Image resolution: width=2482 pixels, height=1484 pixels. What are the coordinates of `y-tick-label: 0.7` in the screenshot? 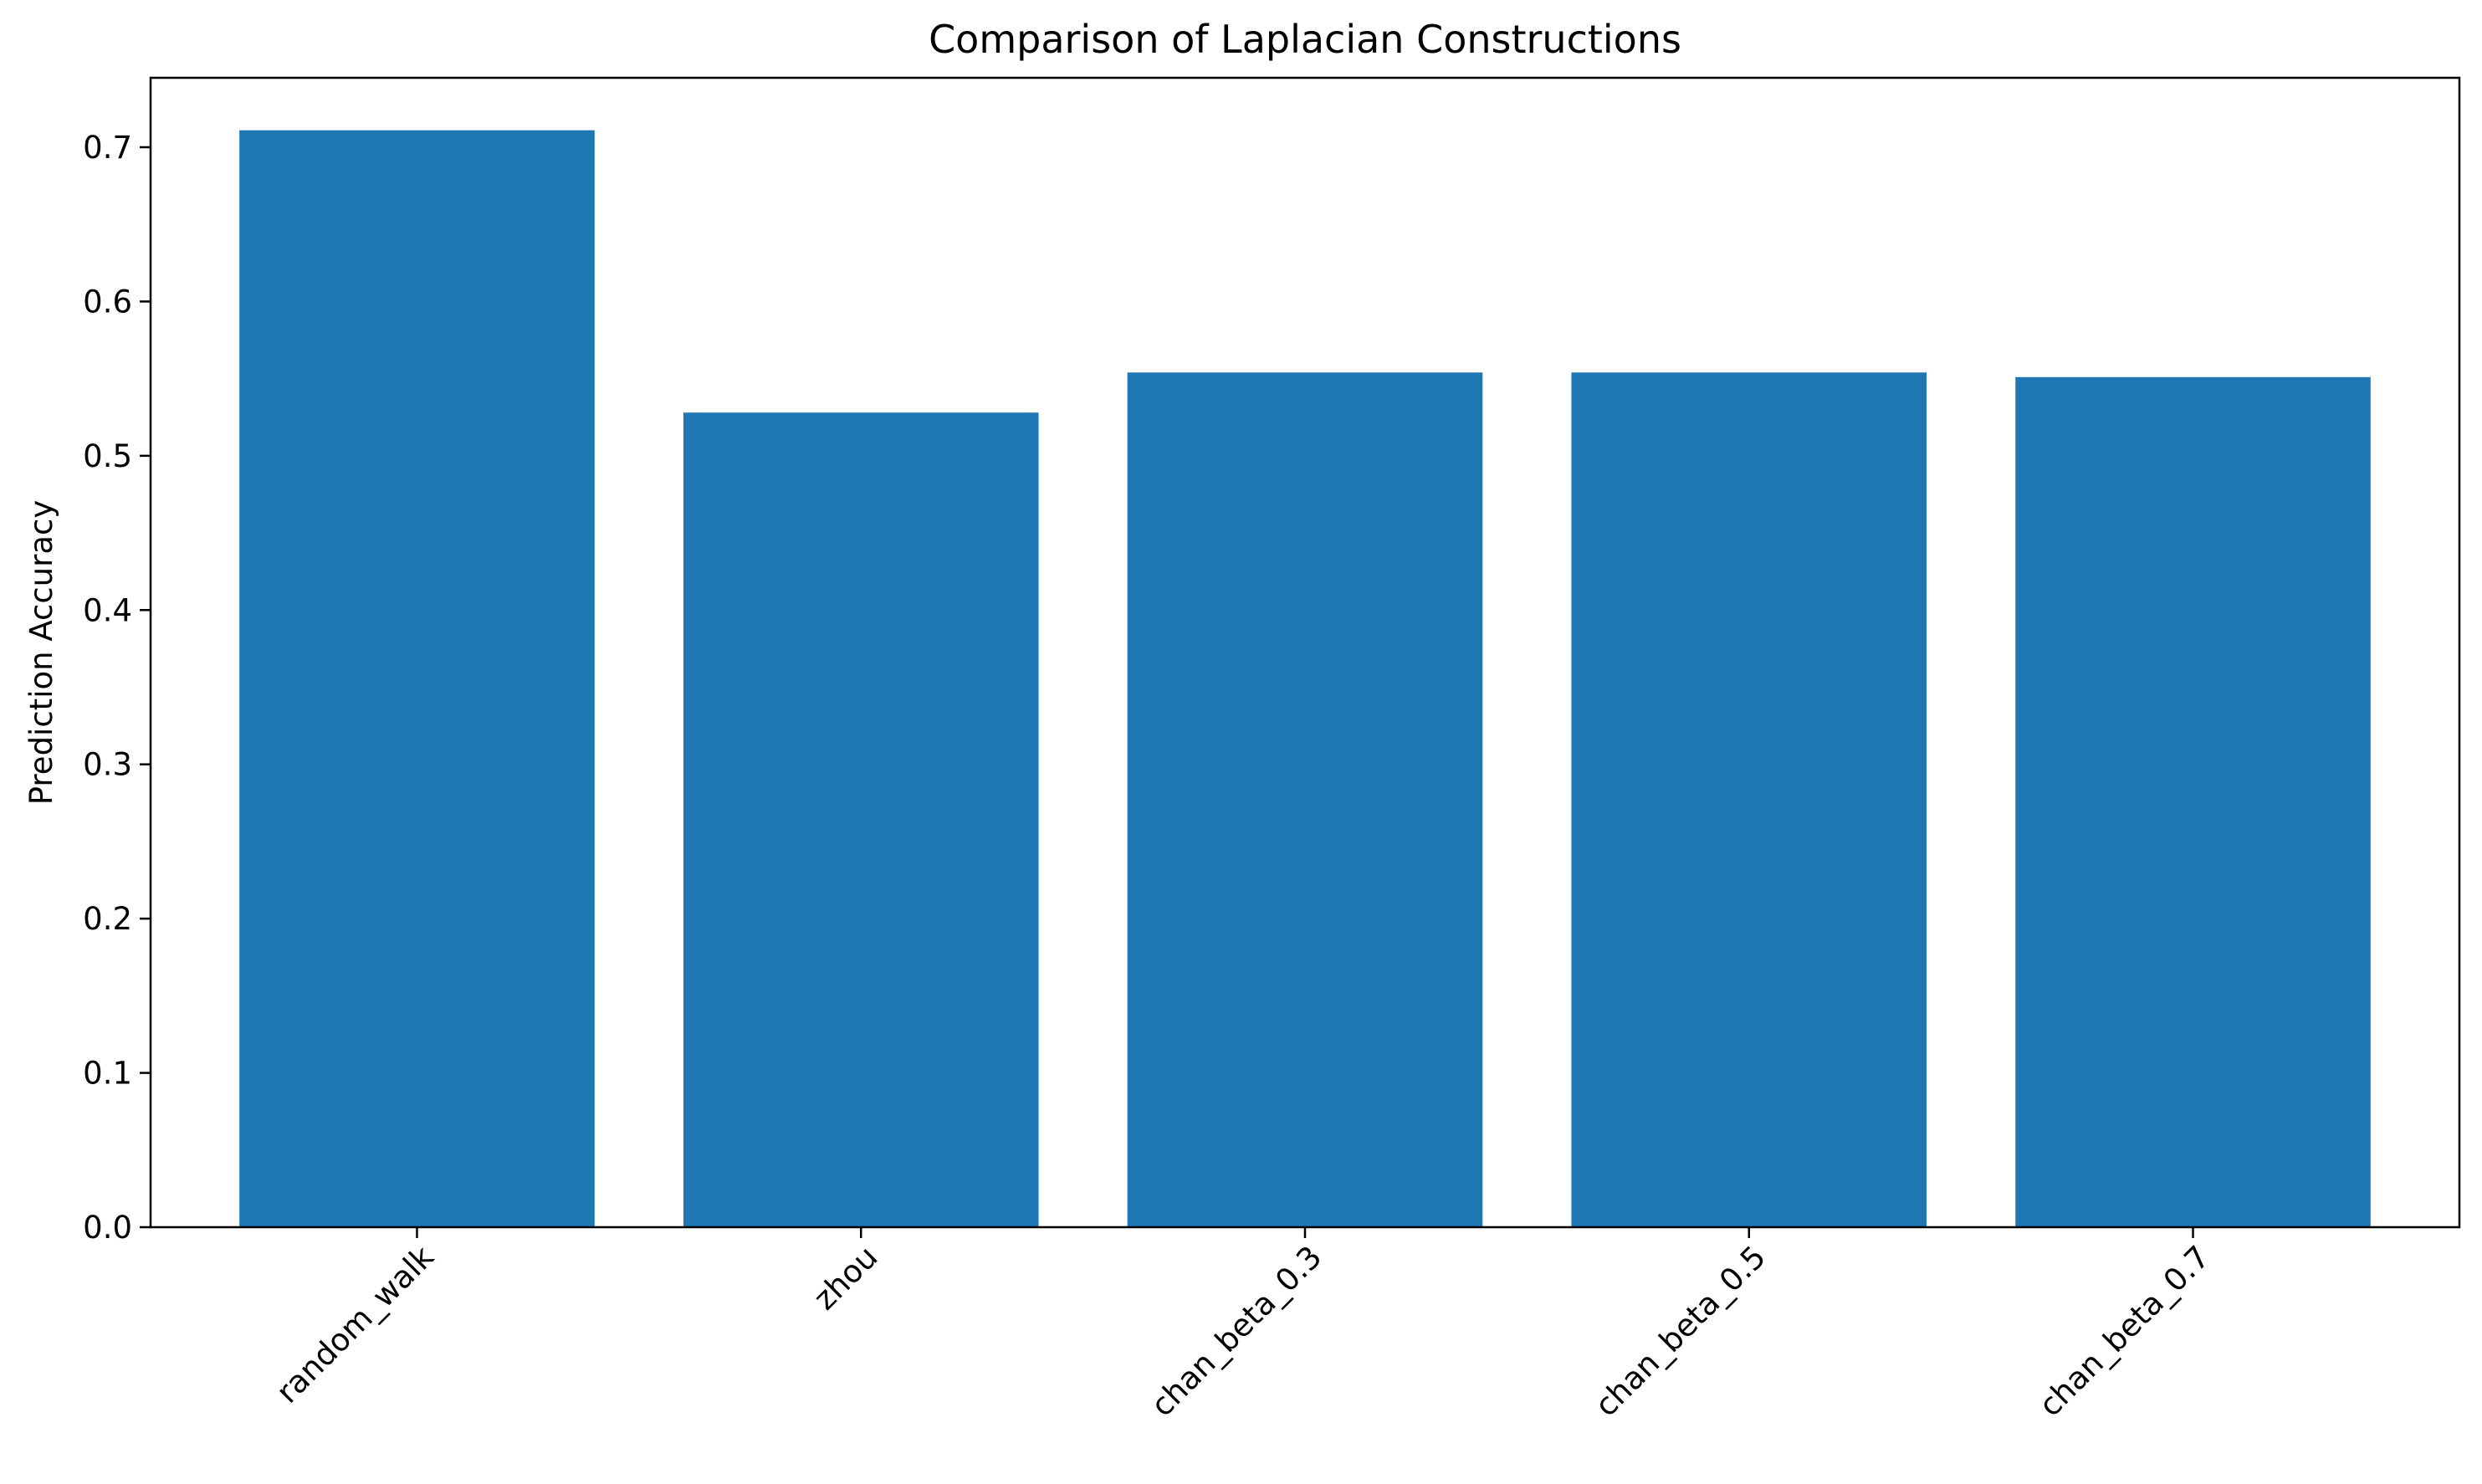 It's located at (107, 148).